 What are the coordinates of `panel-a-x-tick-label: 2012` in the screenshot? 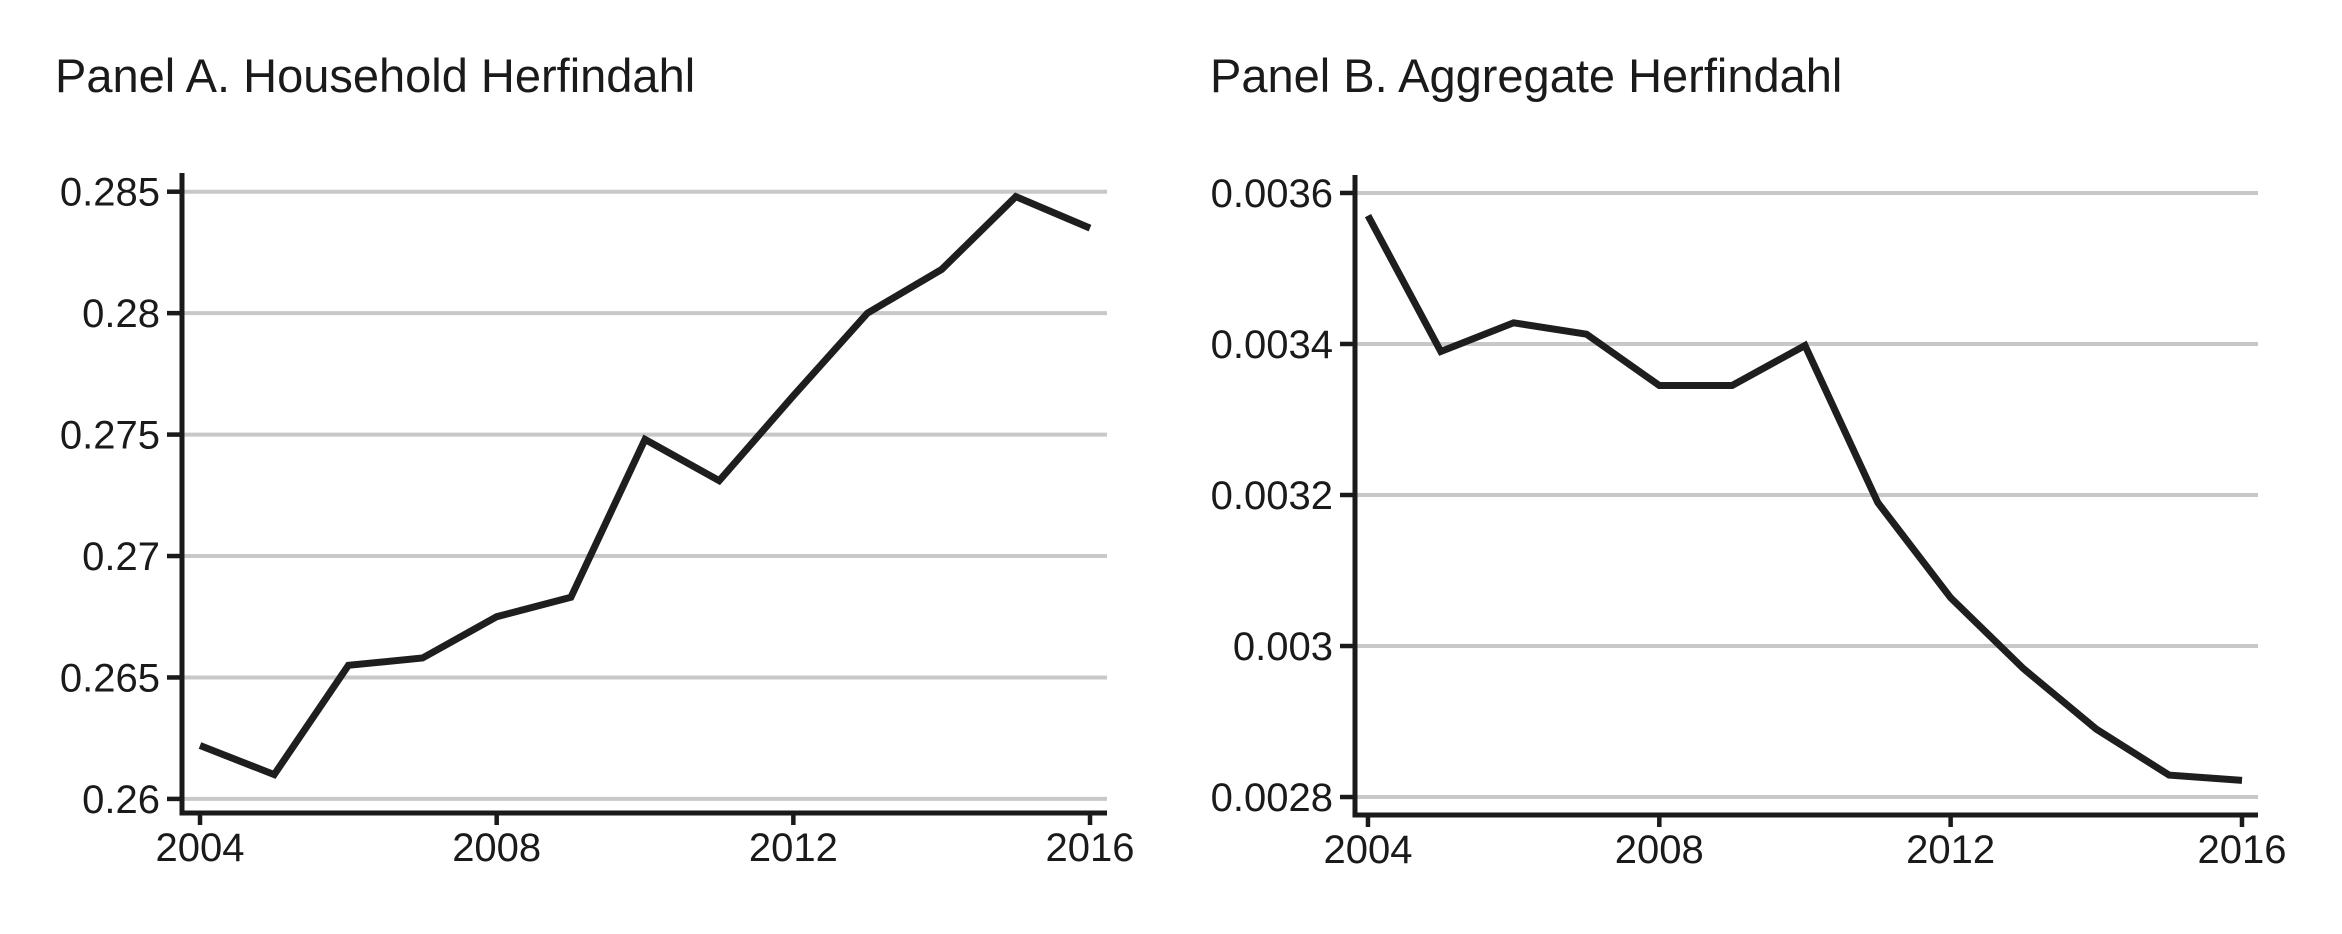 It's located at (793, 848).